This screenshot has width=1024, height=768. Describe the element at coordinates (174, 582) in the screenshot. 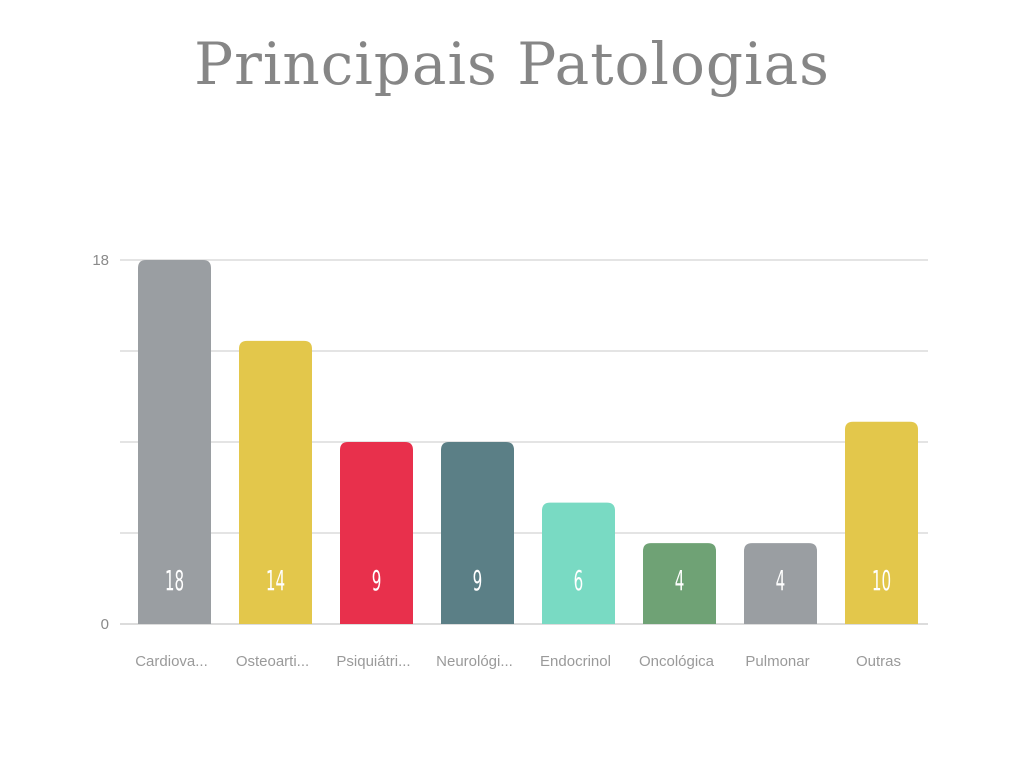

I see `data-label: 18` at that location.